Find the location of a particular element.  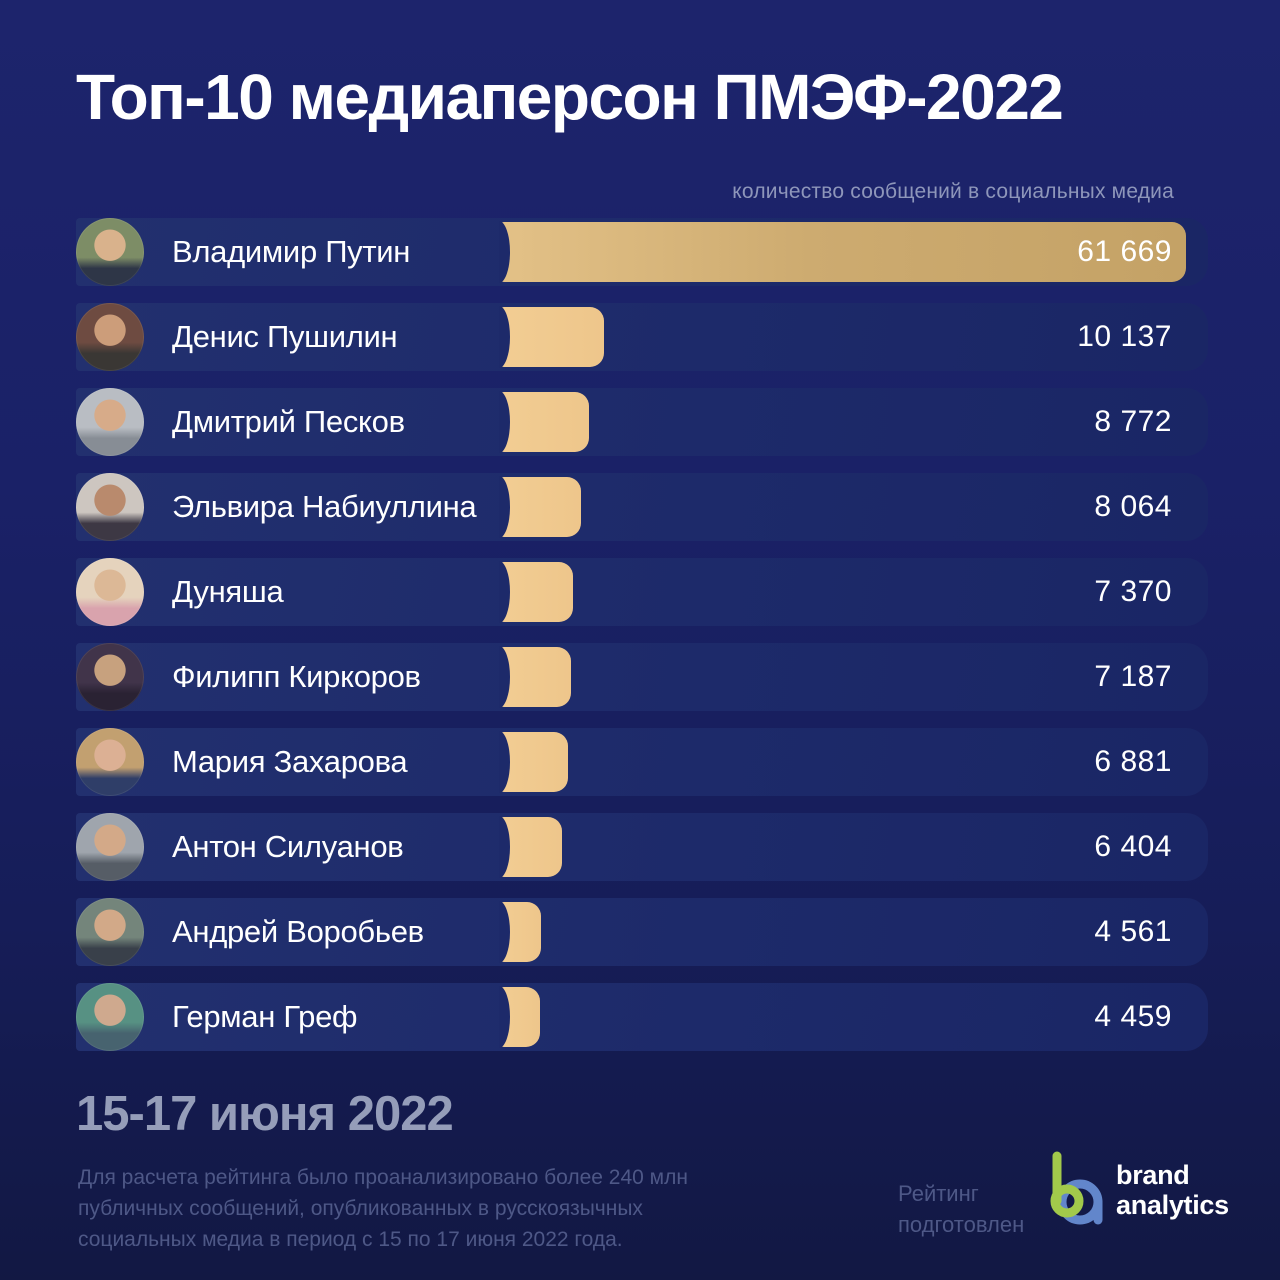

person-row: Владимир Путин 61 669 is located at coordinates (642, 252).